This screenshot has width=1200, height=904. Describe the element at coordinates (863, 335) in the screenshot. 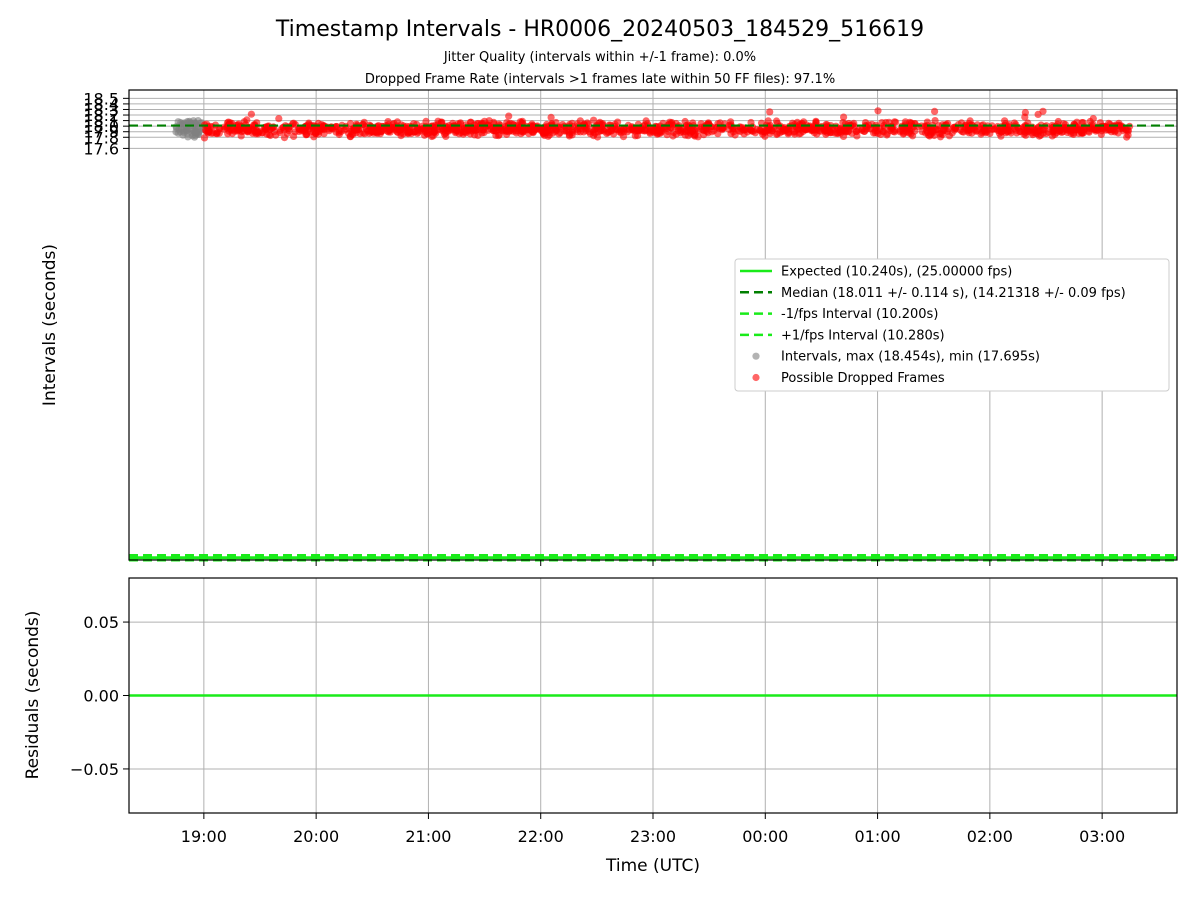

I see `legend-label: +1/fps Interval (10.280s)` at that location.